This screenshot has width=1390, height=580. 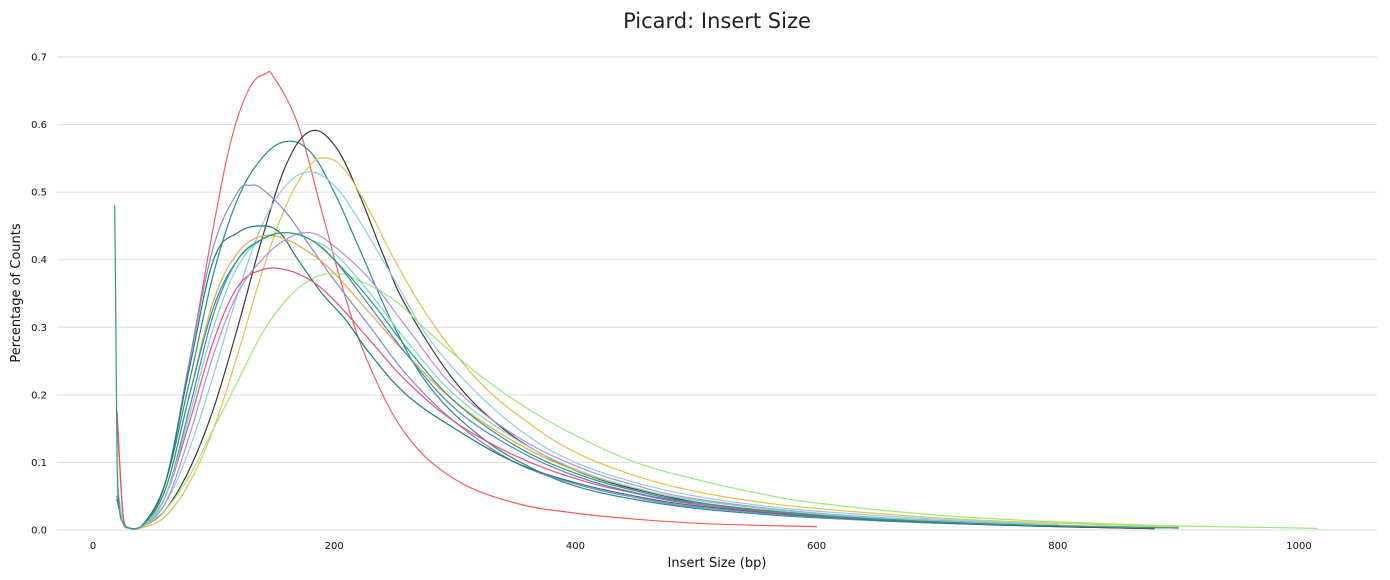 I want to click on x-tick-label: 0, so click(x=93, y=546).